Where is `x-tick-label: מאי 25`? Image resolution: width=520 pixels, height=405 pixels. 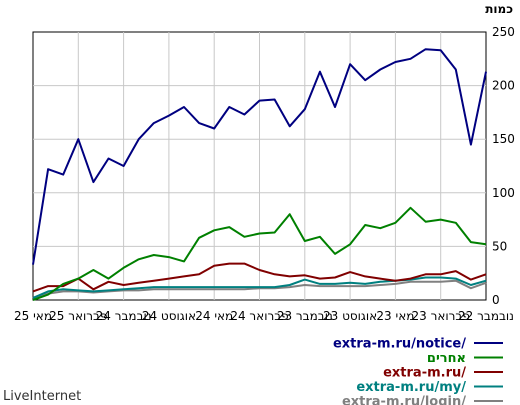 x-tick-label: מאי 25 is located at coordinates (33, 316).